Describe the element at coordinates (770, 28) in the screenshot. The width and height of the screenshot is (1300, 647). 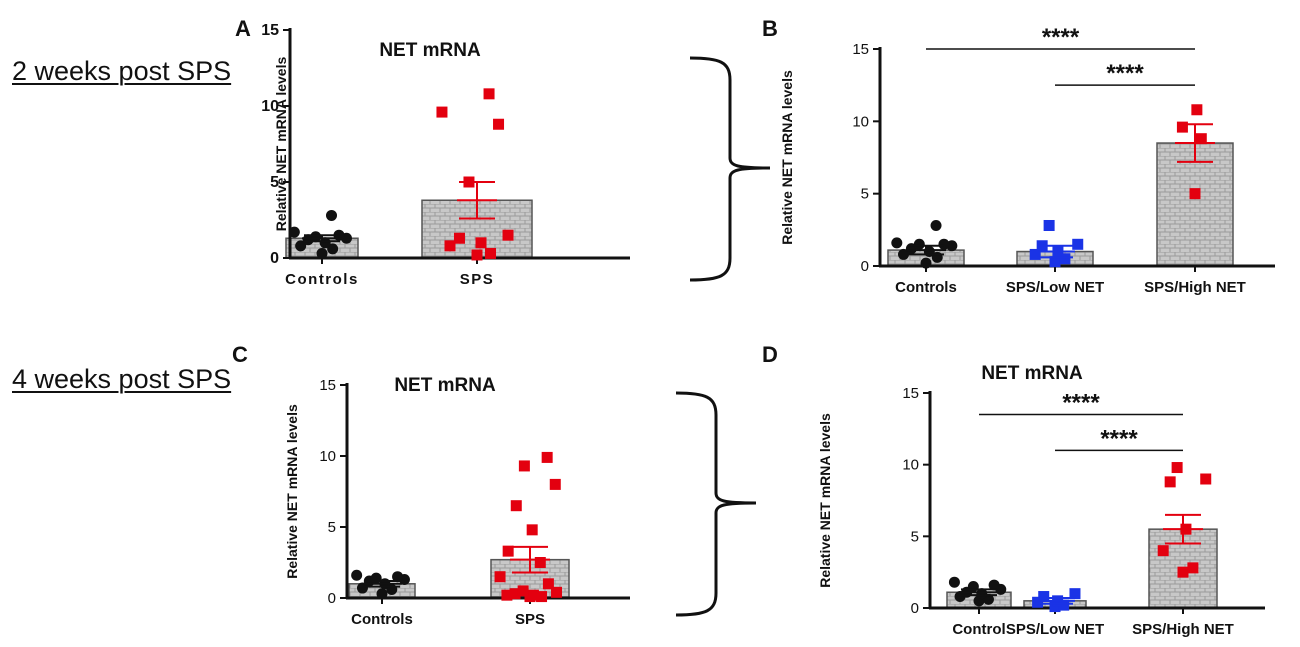
I see `panel-letter: B` at that location.